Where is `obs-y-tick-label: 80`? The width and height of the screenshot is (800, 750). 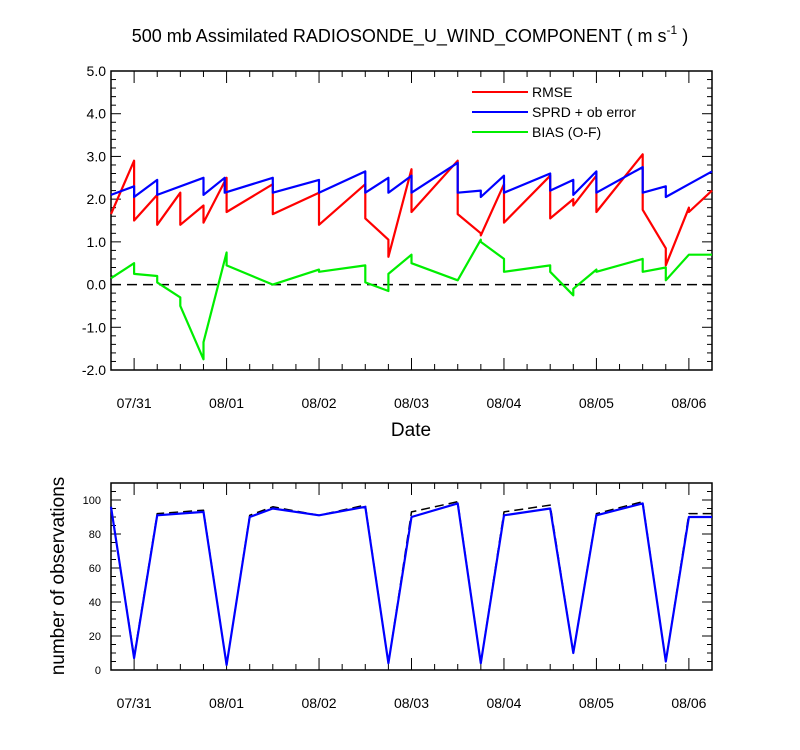
obs-y-tick-label: 80 is located at coordinates (95, 535).